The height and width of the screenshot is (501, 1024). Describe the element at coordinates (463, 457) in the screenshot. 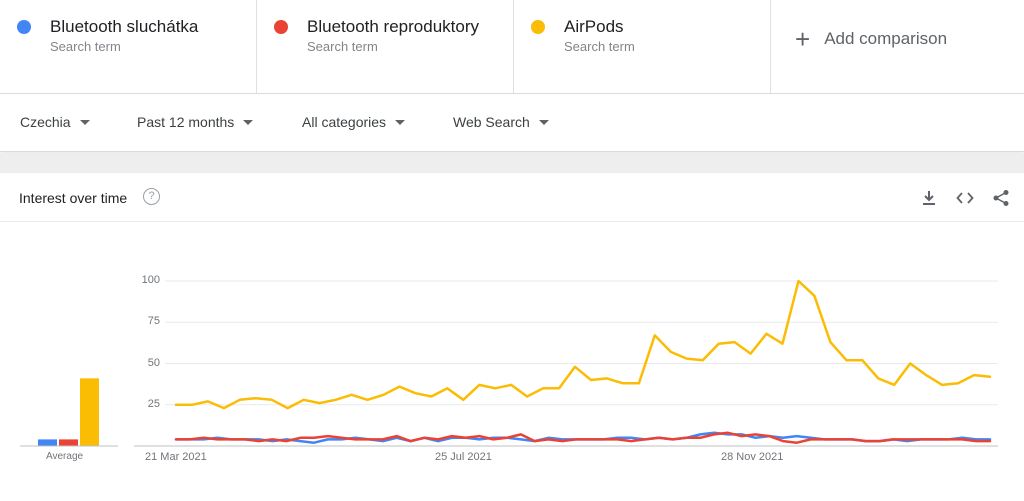

I see `x-tick-label: 25 Jul 2021` at that location.